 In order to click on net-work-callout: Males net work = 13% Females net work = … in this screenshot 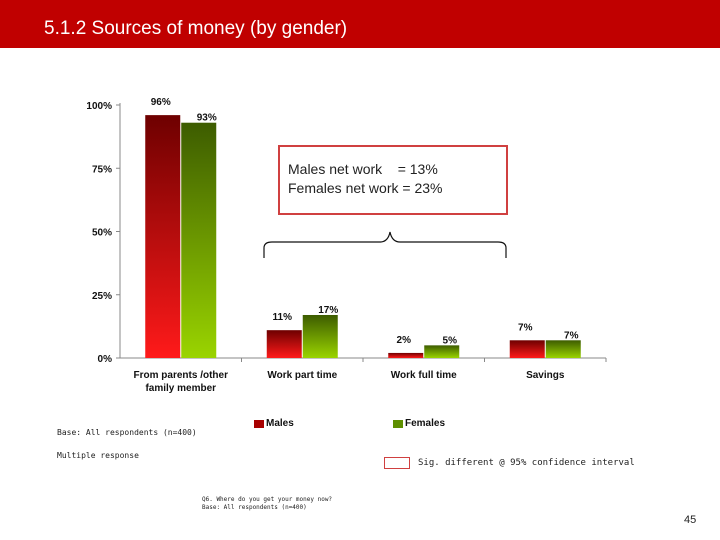, I will do `click(393, 180)`.